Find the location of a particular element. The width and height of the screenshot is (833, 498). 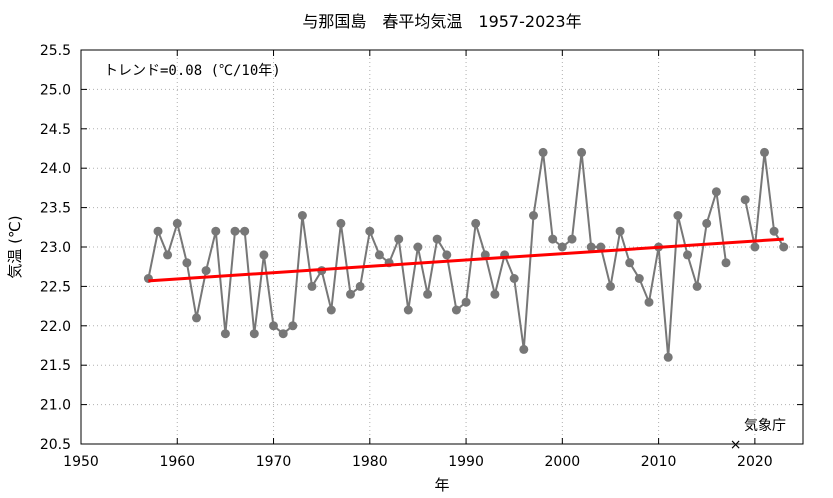

x-tick-label: 1960 is located at coordinates (177, 462).